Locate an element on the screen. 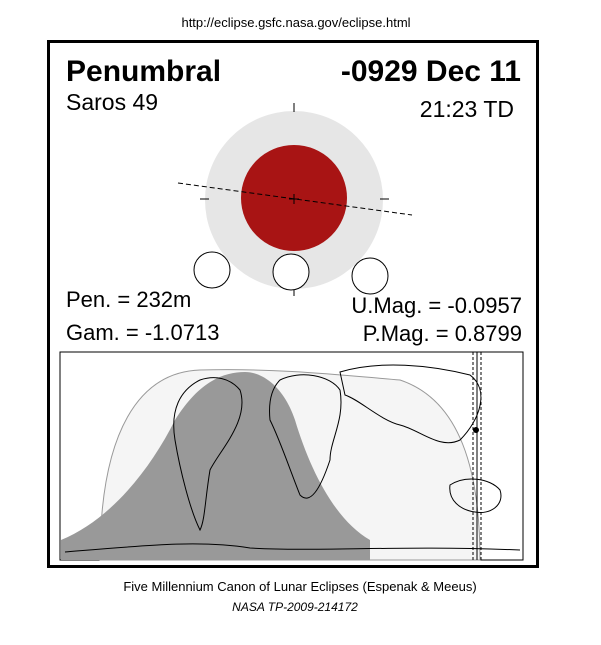 The height and width of the screenshot is (645, 601). saros: Saros 49 is located at coordinates (112, 102).